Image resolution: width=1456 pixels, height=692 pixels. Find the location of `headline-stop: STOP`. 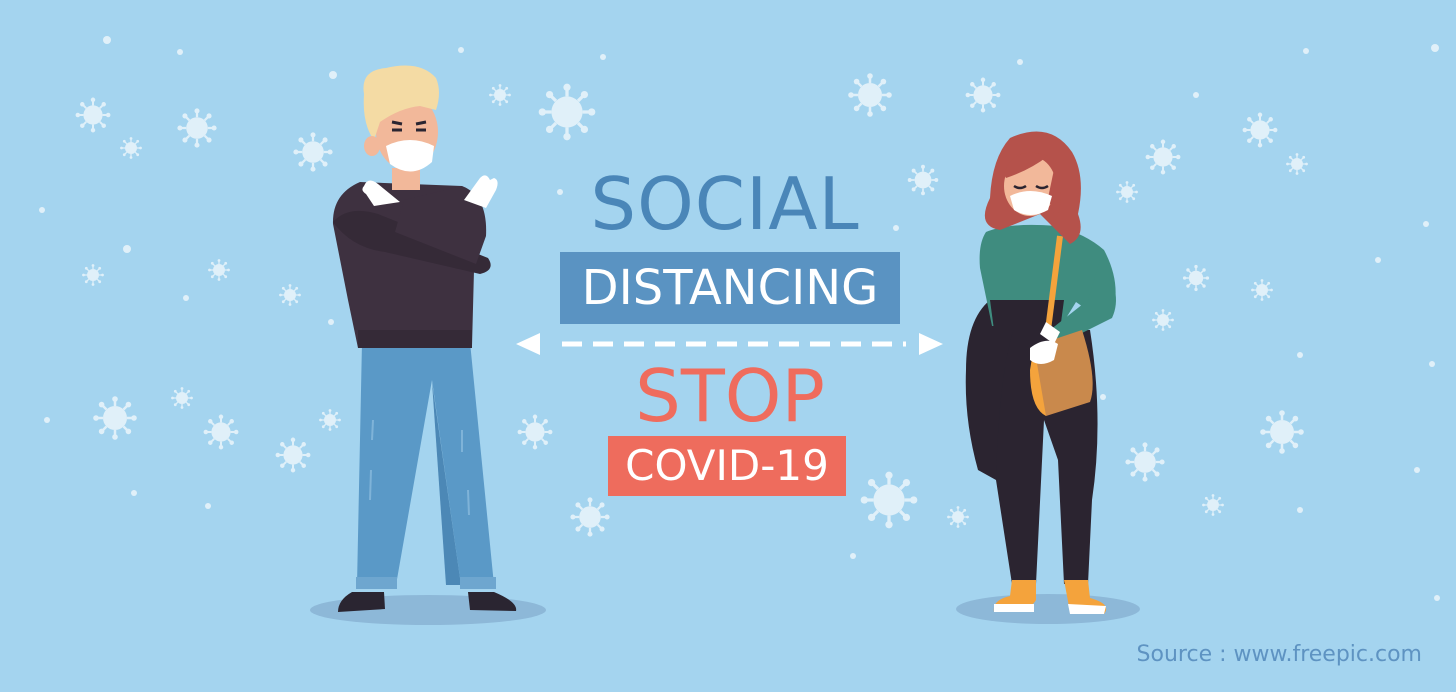

headline-stop: STOP is located at coordinates (730, 396).